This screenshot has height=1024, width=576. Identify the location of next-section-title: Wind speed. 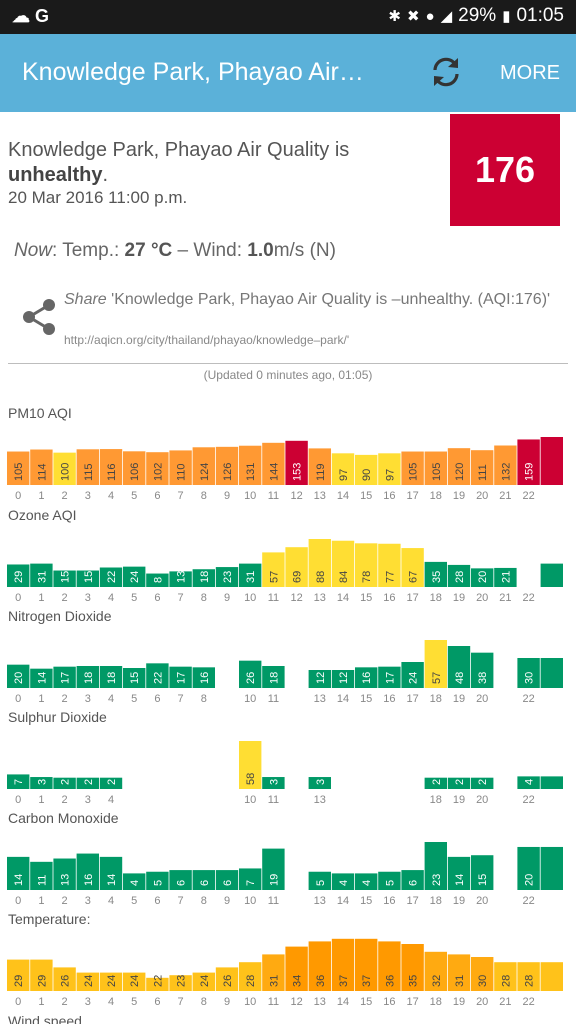
(45, 1018).